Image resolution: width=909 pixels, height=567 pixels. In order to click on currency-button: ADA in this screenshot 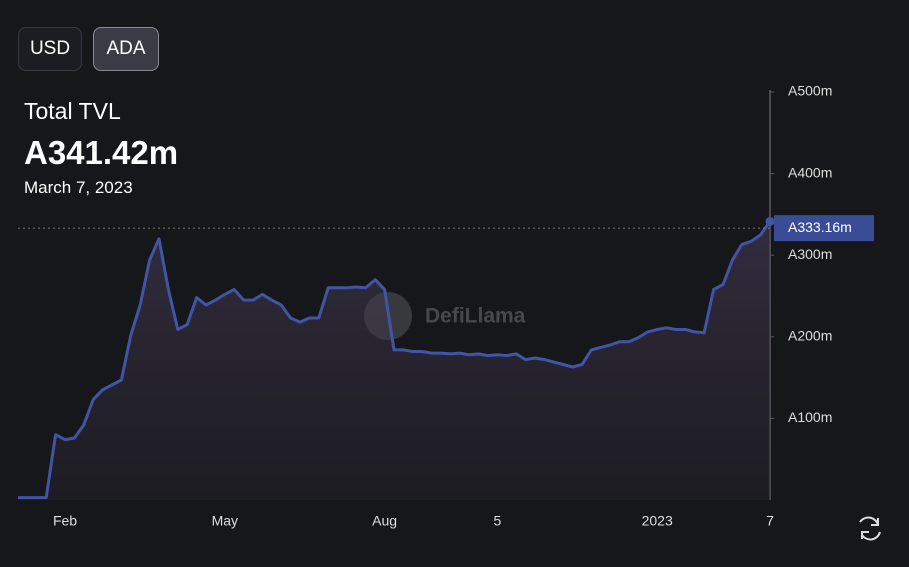, I will do `click(126, 49)`.